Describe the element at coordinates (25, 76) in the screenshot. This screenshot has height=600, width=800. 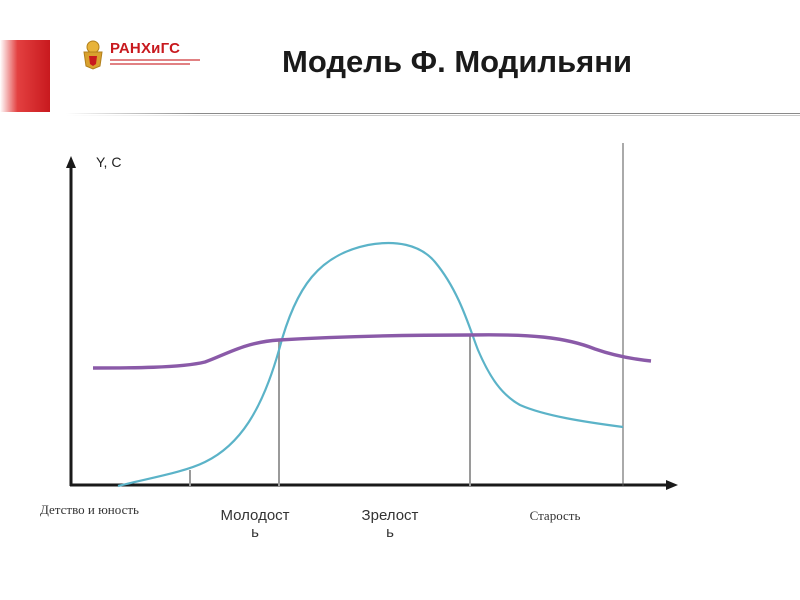
I see `red-accent-block` at that location.